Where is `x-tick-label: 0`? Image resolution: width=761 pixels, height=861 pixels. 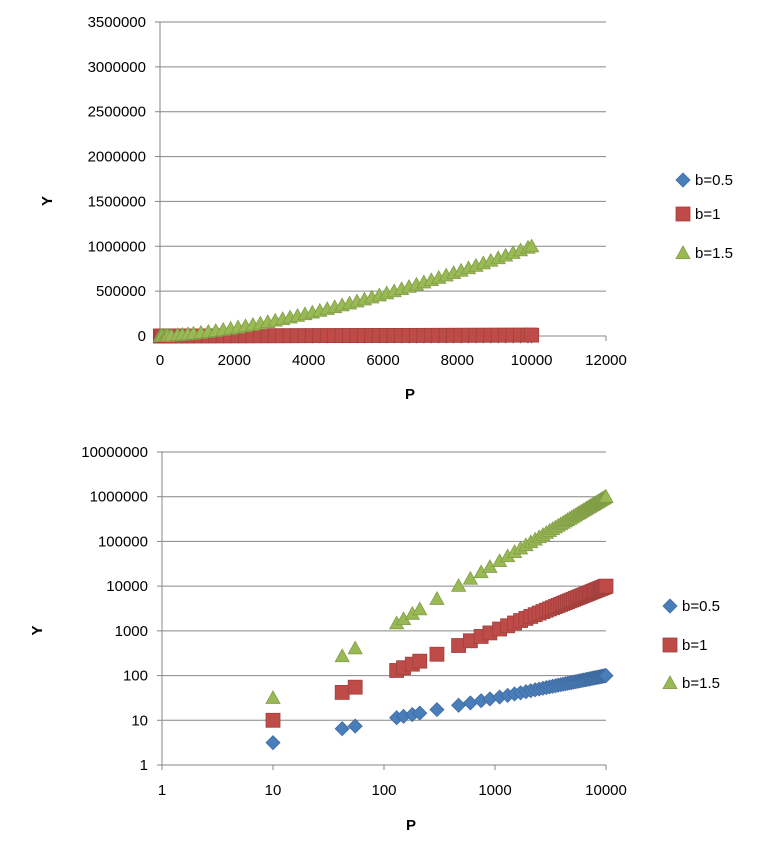
x-tick-label: 0 is located at coordinates (160, 360).